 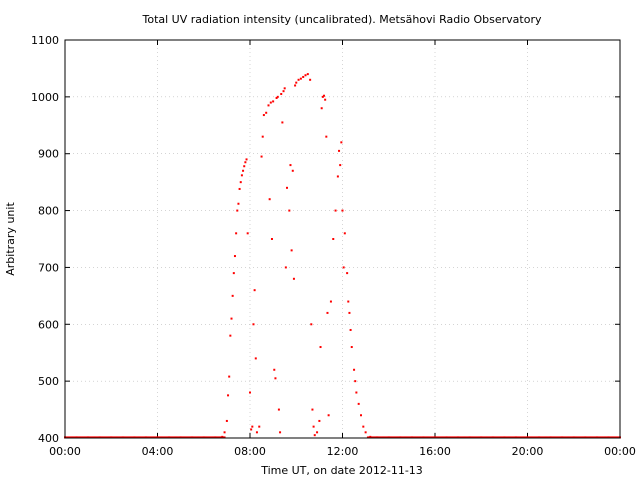 What do you see at coordinates (48, 211) in the screenshot?
I see `y-tick-label: 800` at bounding box center [48, 211].